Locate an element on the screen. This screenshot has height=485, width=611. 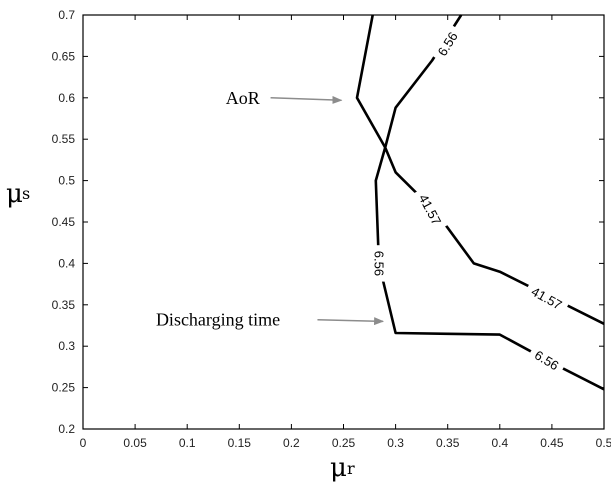
x-axis-label: μ r is located at coordinates (342, 468).